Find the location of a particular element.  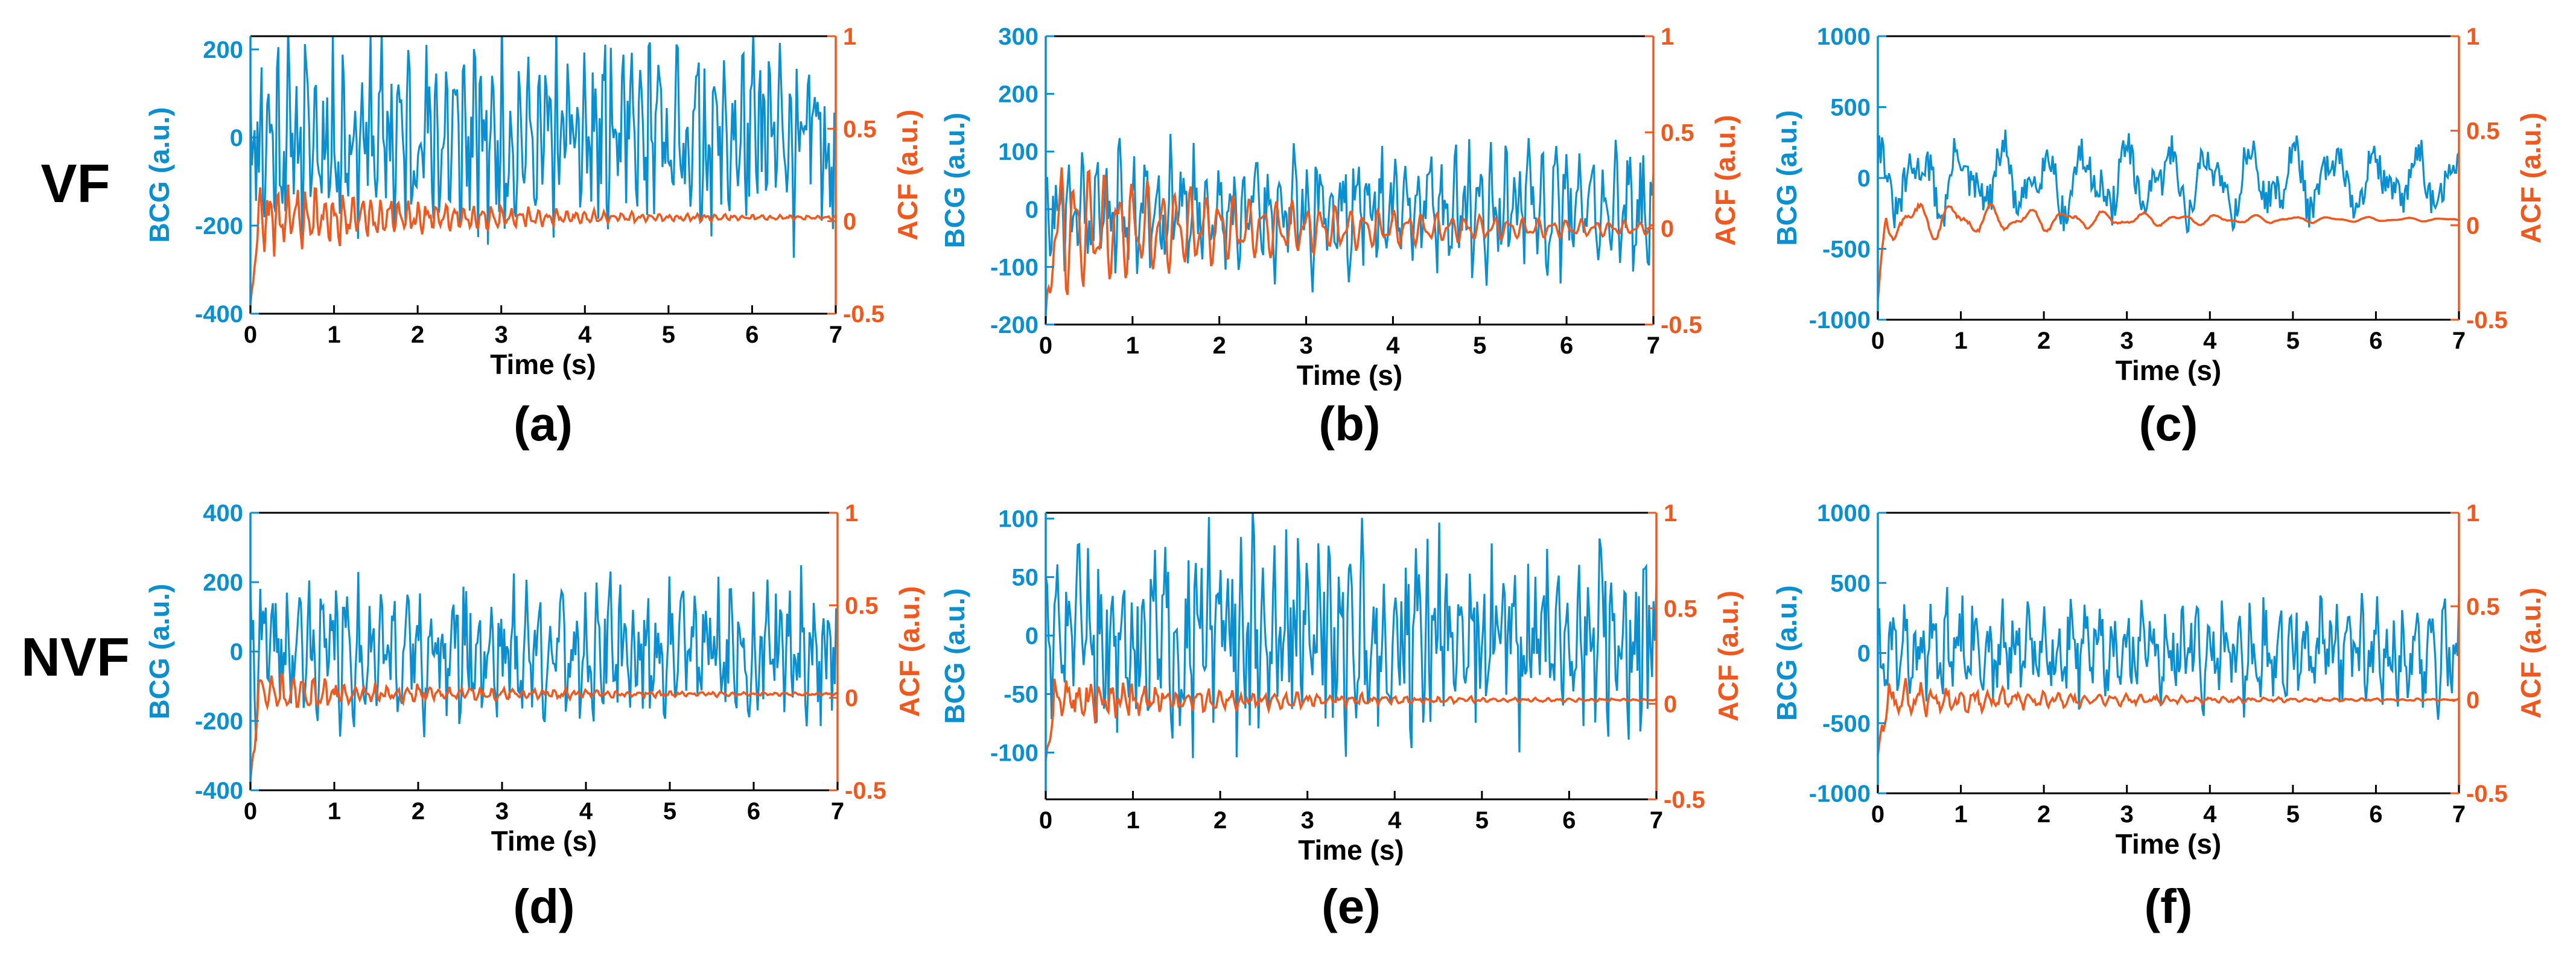

y-tick-label-left-b: -100 is located at coordinates (1014, 267).